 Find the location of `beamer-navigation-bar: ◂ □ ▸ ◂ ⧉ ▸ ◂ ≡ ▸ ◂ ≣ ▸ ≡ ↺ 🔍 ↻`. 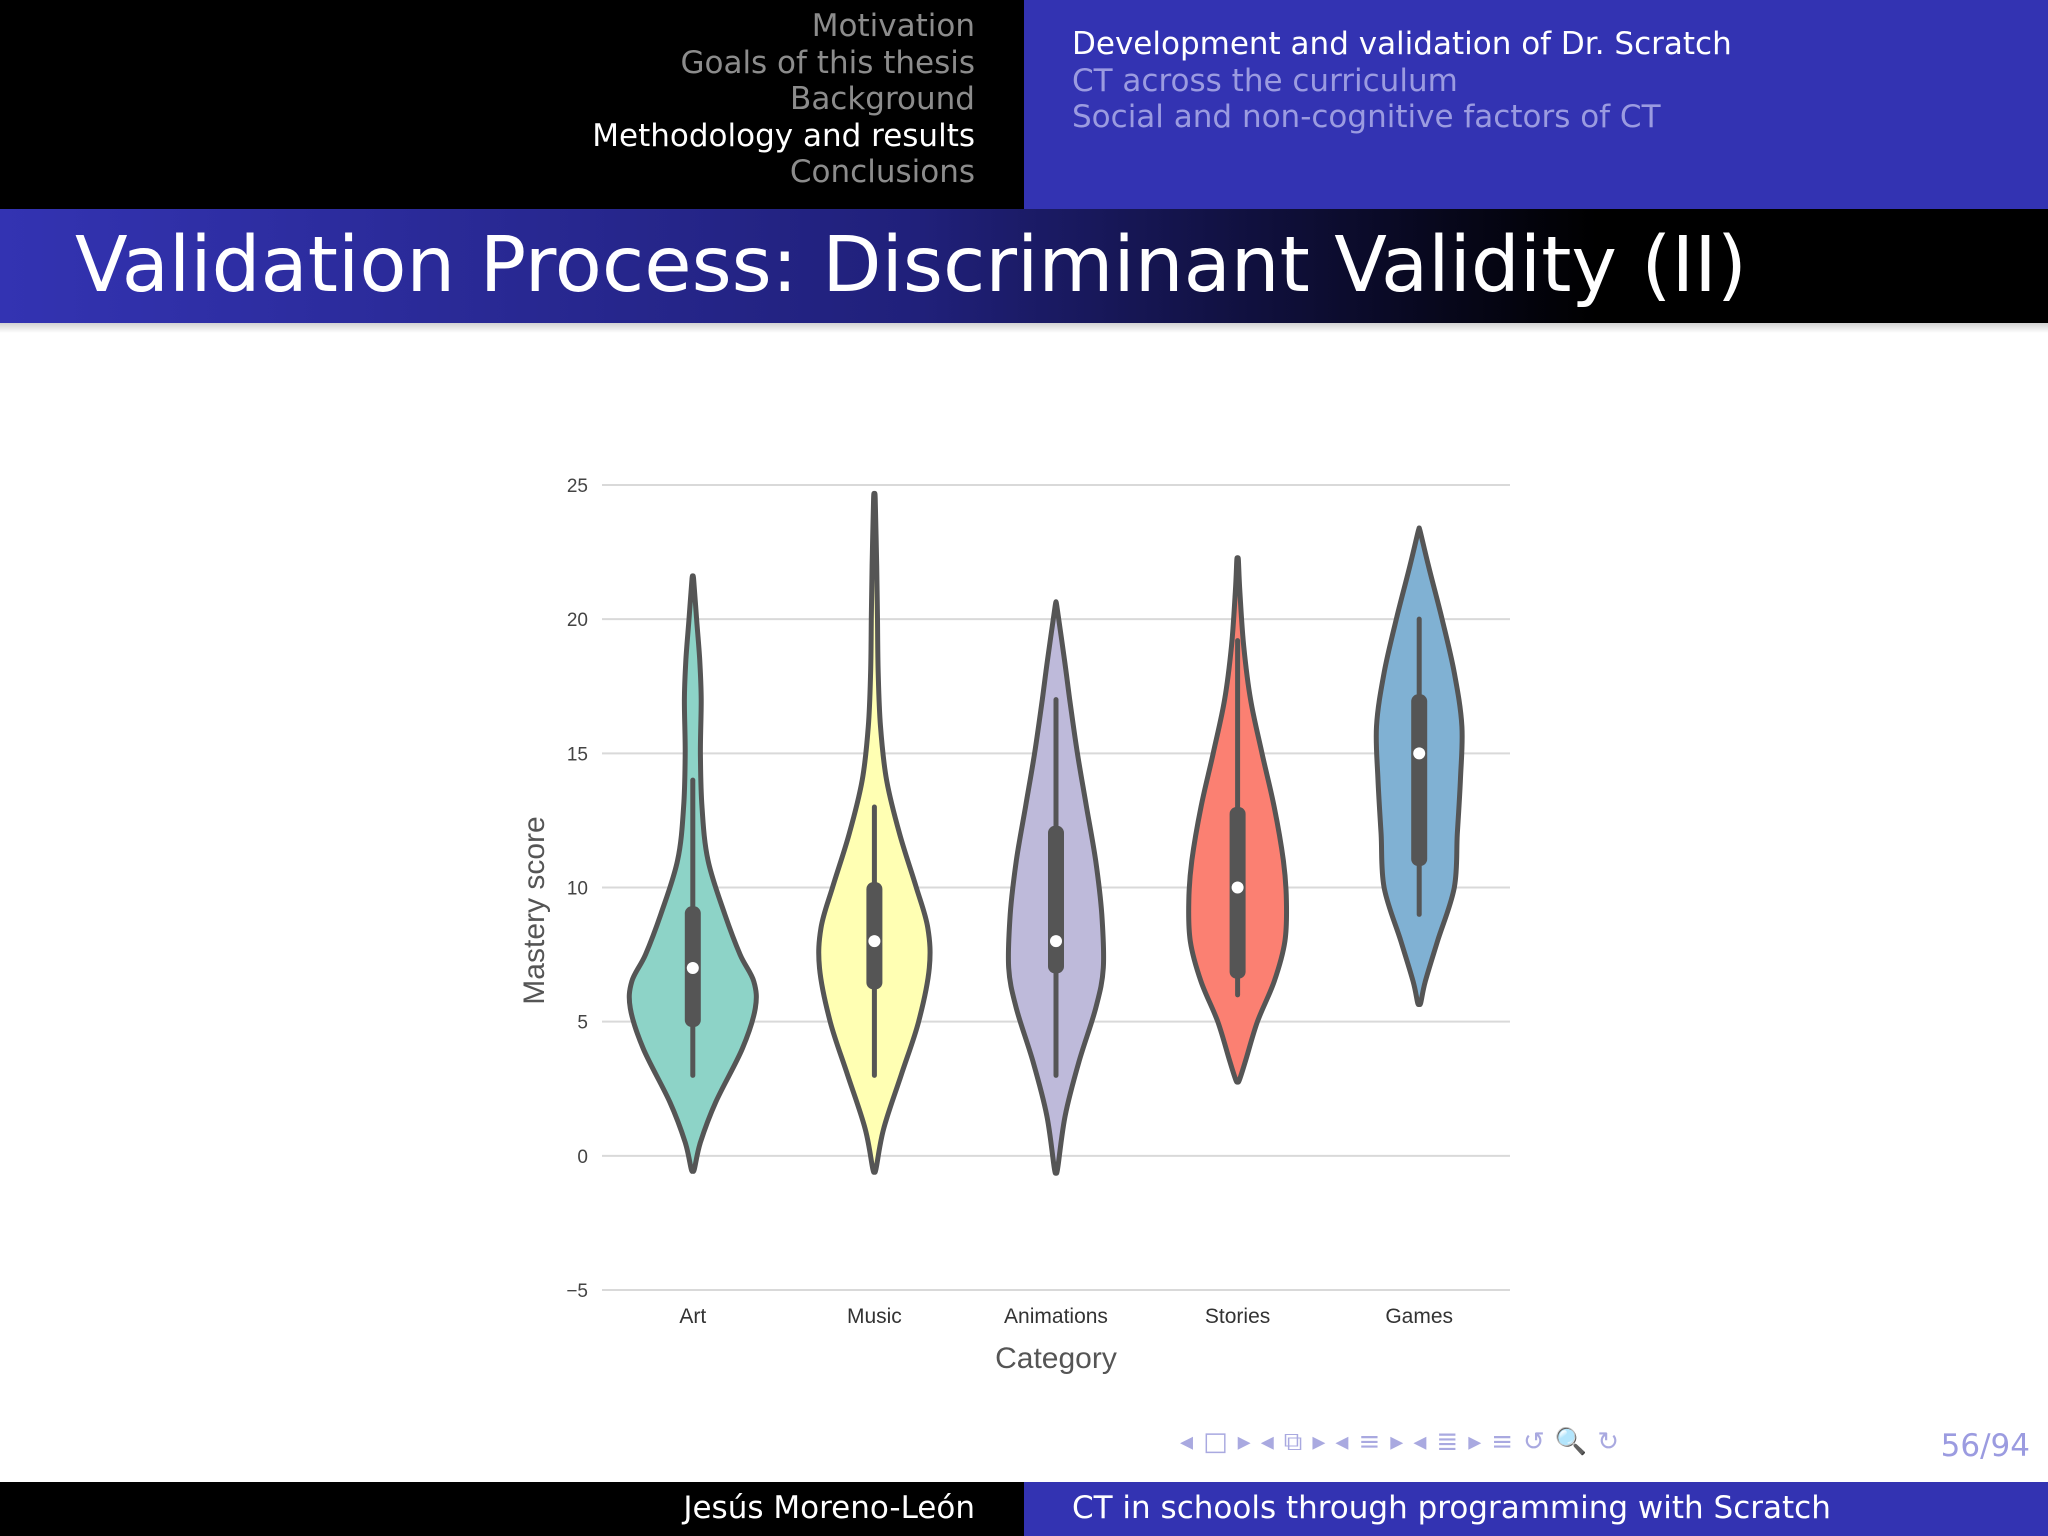

beamer-navigation-bar: ◂ □ ▸ ◂ ⧉ ▸ ◂ ≡ ▸ ◂ ≣ ▸ ≡ ↺ 🔍 ↻ is located at coordinates (1550, 1442).